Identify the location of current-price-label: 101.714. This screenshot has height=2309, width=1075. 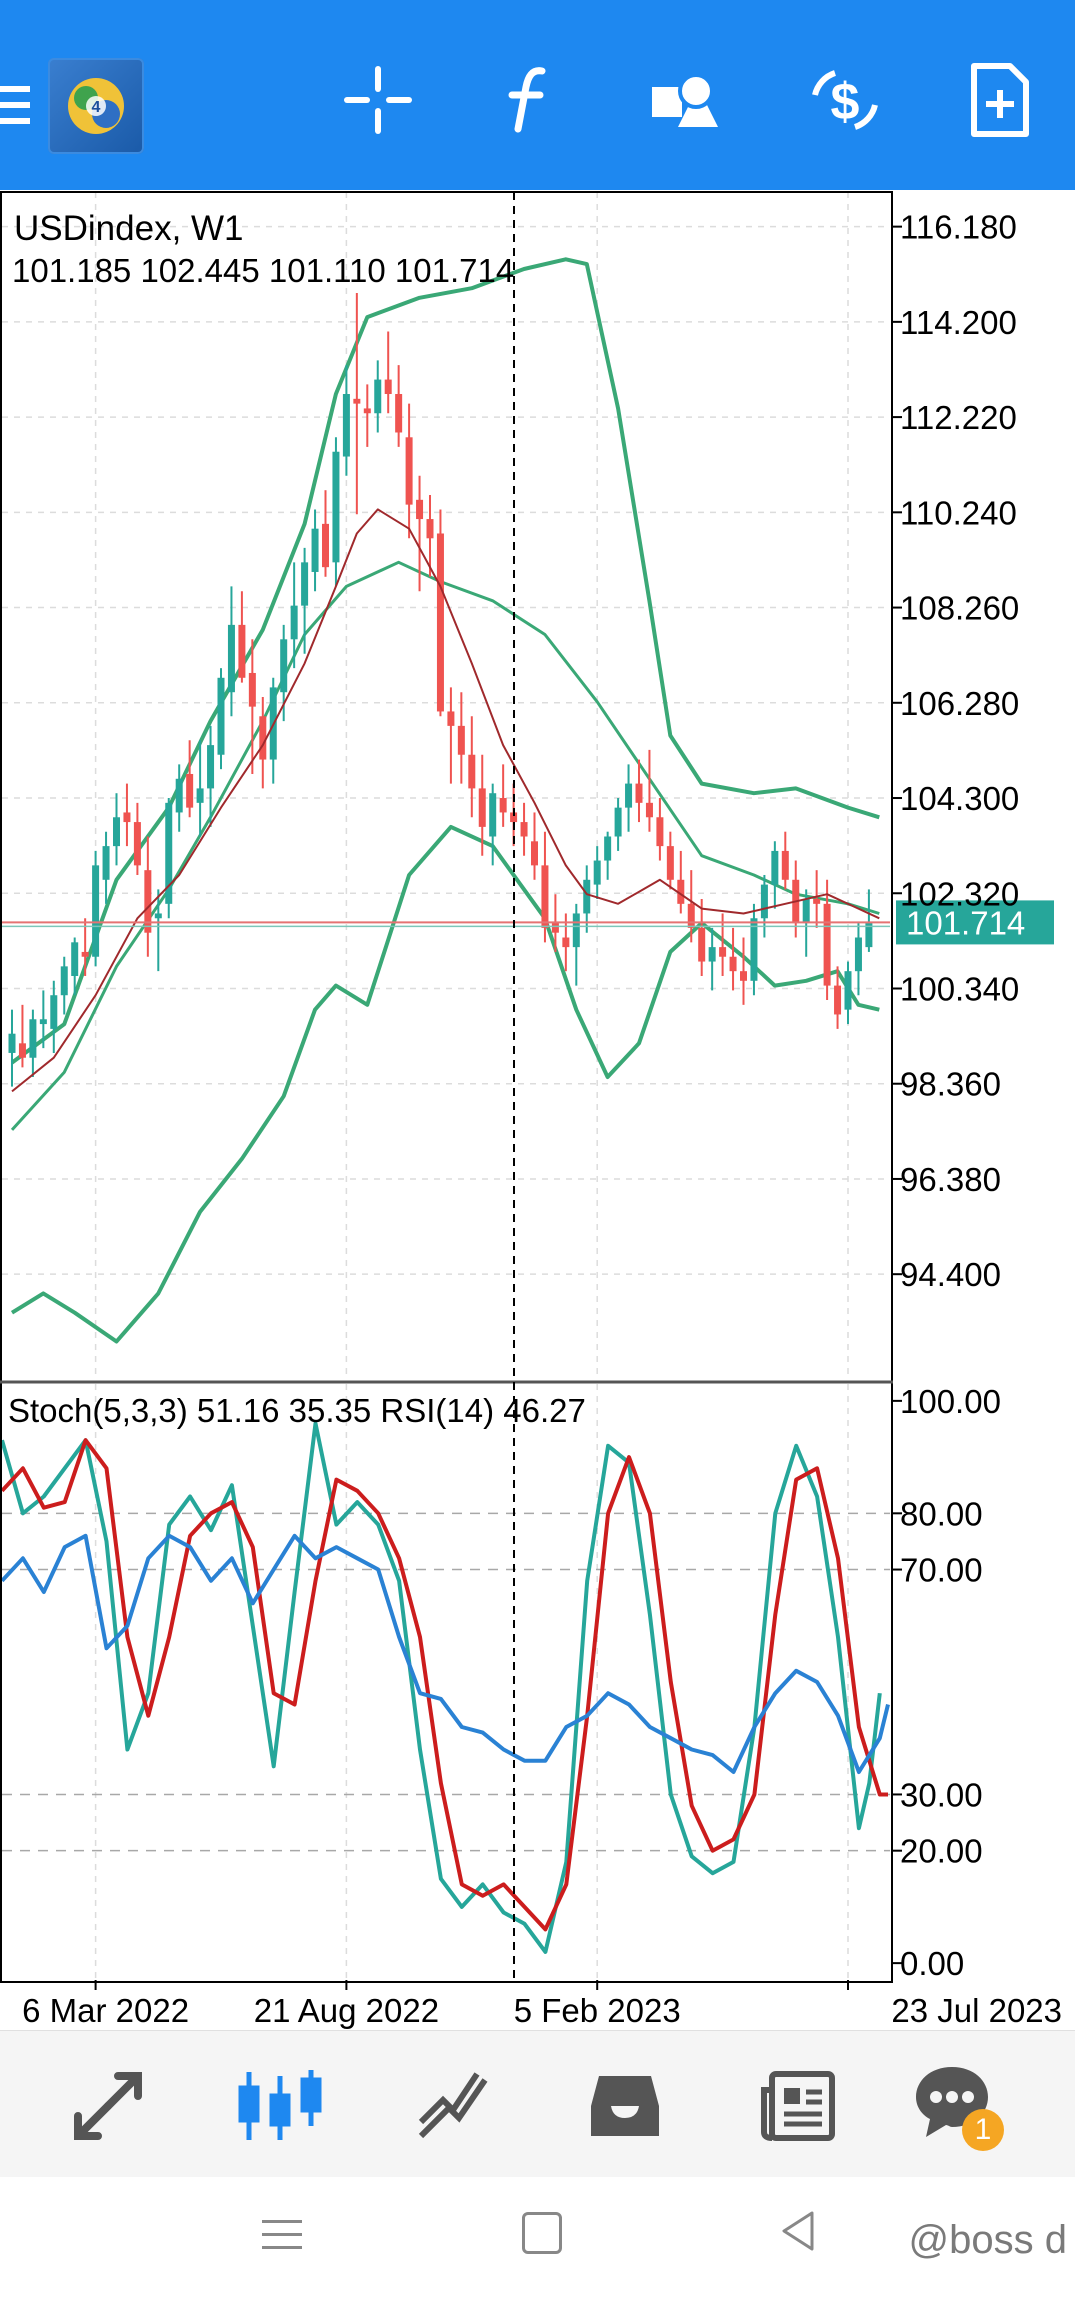
(965, 922).